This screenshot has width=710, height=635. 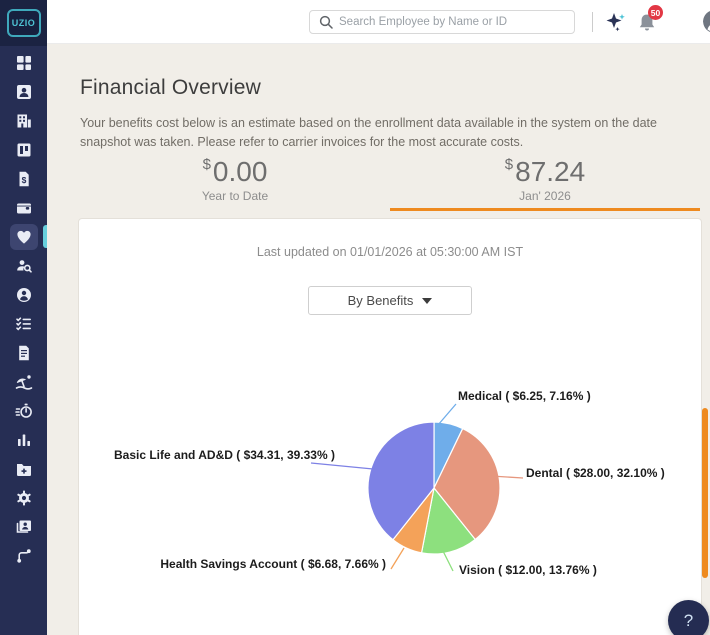 I want to click on sidebar-item-benefits, so click(x=23, y=236).